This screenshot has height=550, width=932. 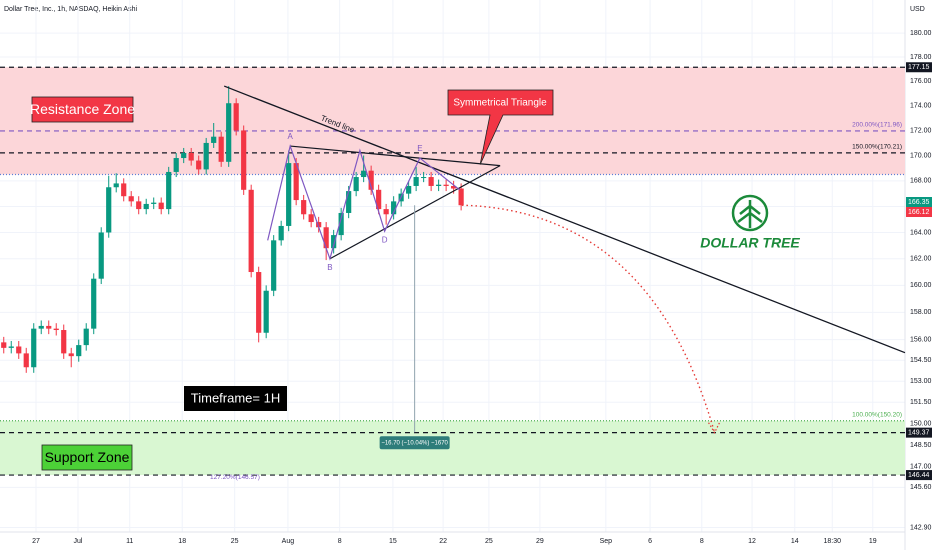 I want to click on y-tick-label: 172.00, so click(x=921, y=130).